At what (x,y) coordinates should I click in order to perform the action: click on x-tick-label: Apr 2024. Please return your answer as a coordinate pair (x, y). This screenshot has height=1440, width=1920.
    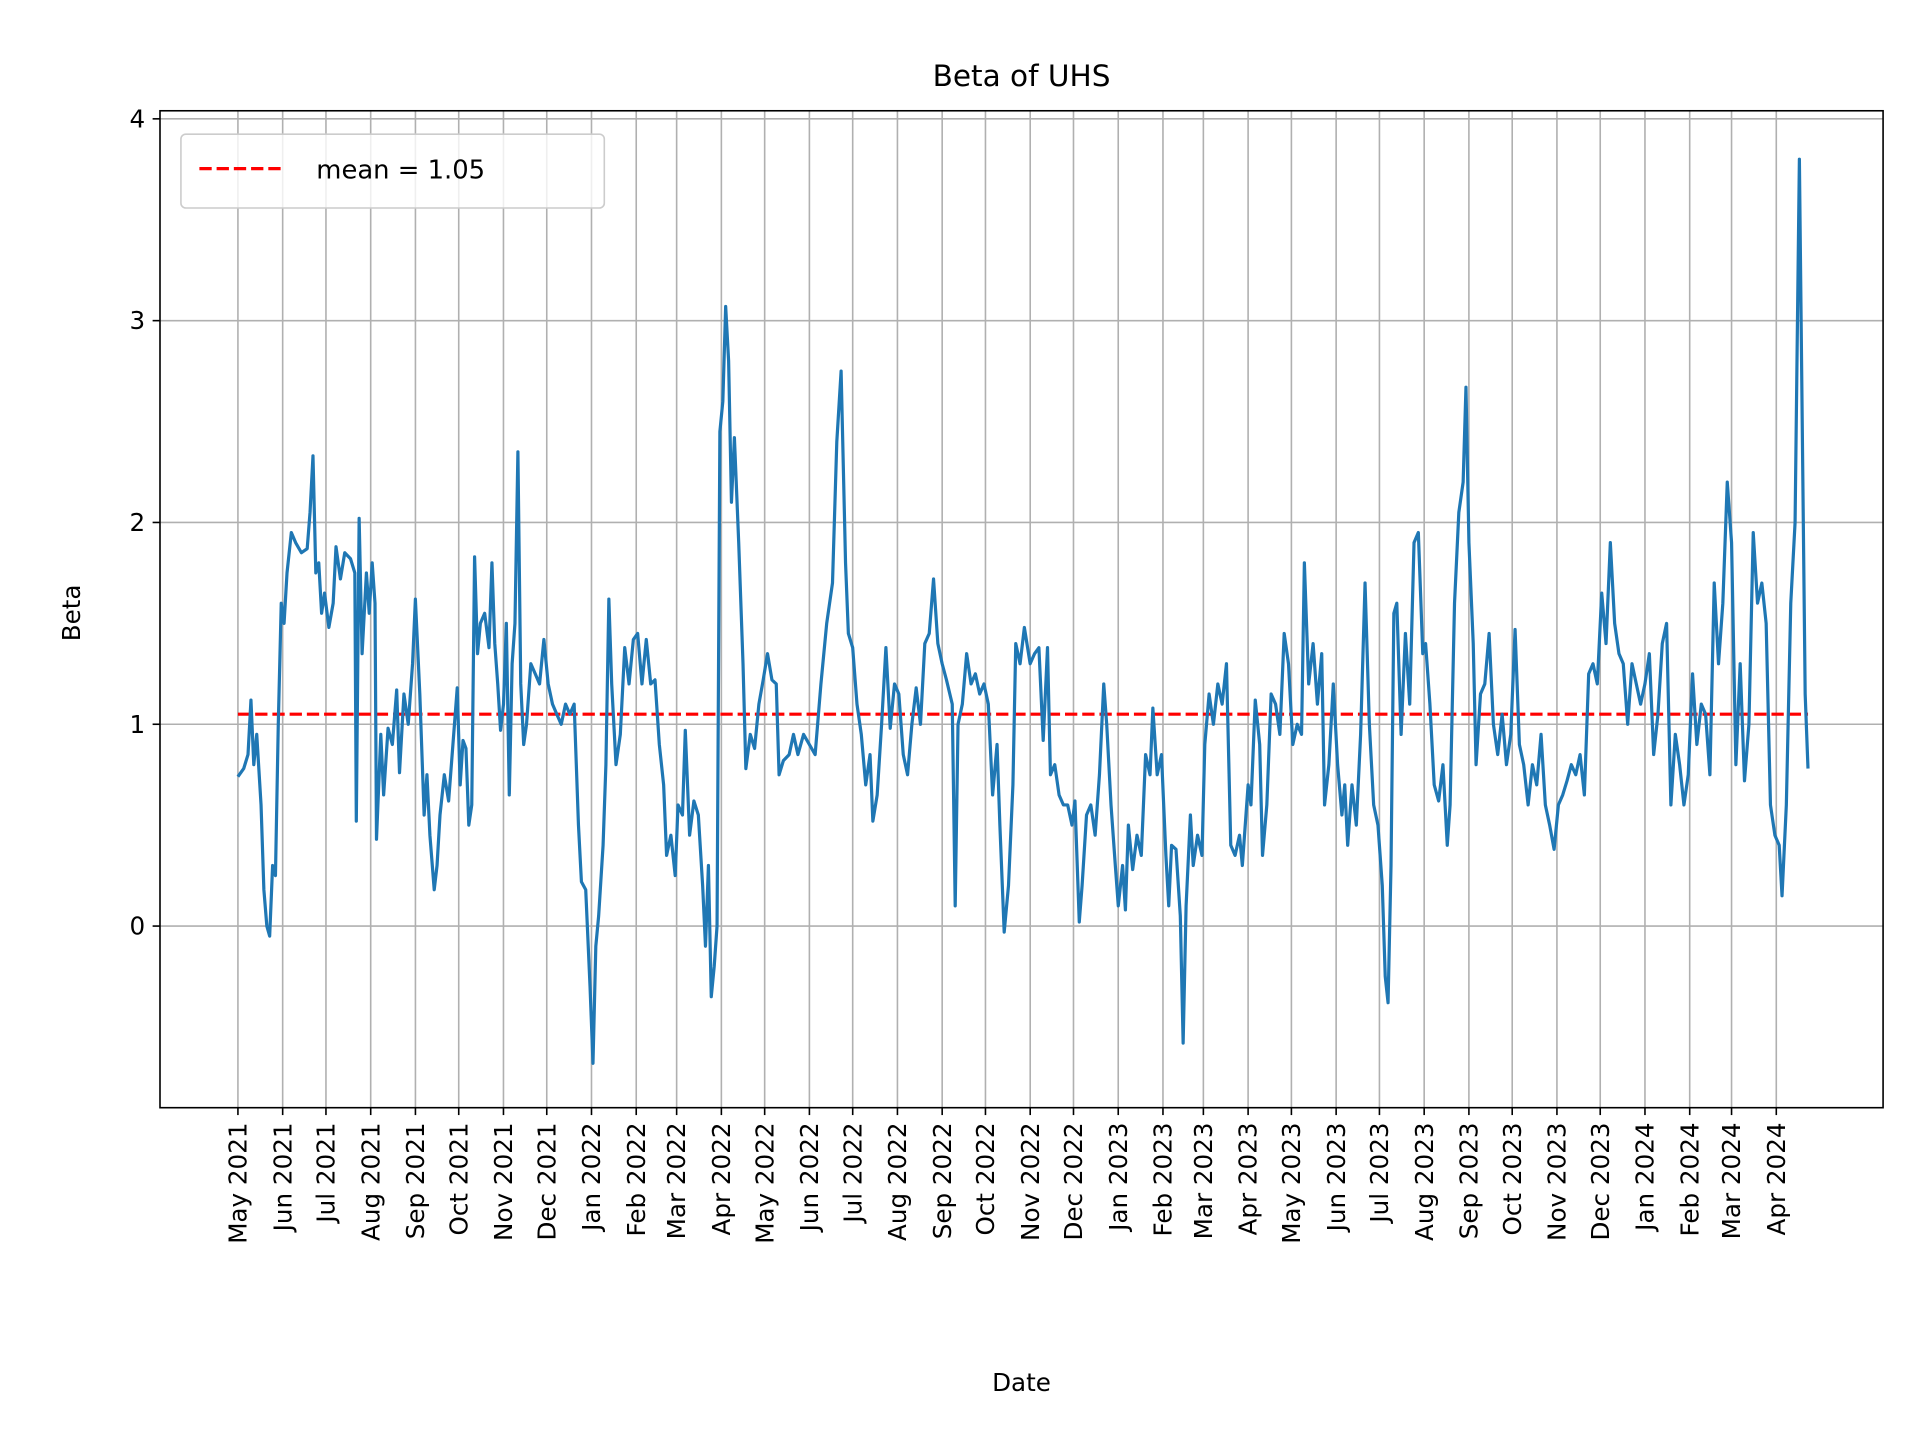
    Looking at the image, I should click on (1776, 1178).